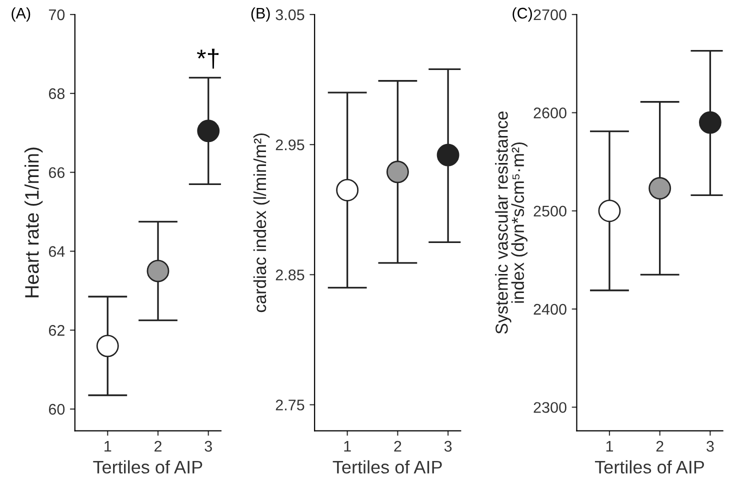 This screenshot has height=484, width=749. Describe the element at coordinates (290, 275) in the screenshot. I see `y-tick-label: 2.85` at that location.